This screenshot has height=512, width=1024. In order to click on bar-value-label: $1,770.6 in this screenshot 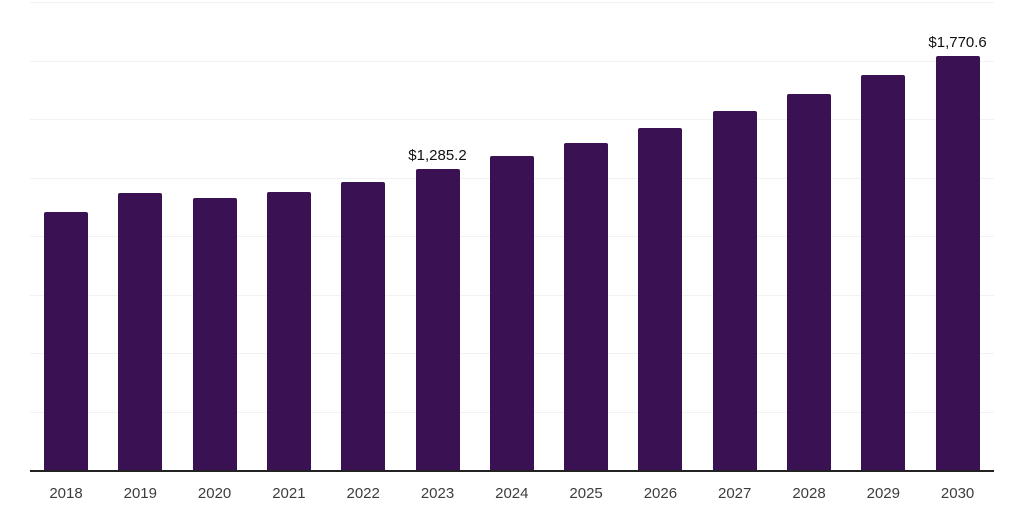, I will do `click(957, 42)`.